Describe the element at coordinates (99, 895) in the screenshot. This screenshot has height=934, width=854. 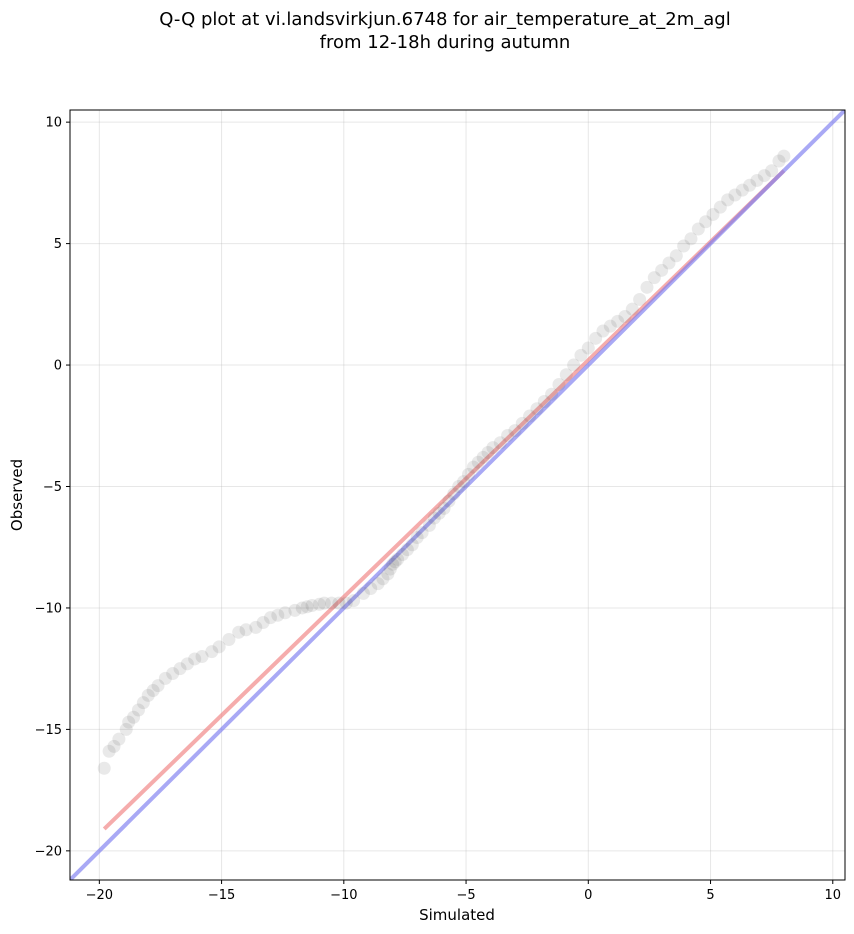
I see `x-tick-label: −20` at that location.